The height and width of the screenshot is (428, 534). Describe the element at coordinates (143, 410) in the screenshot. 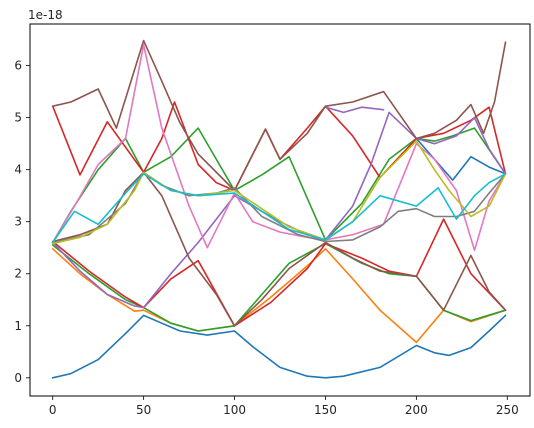

I see `x-tick-label: 50` at that location.